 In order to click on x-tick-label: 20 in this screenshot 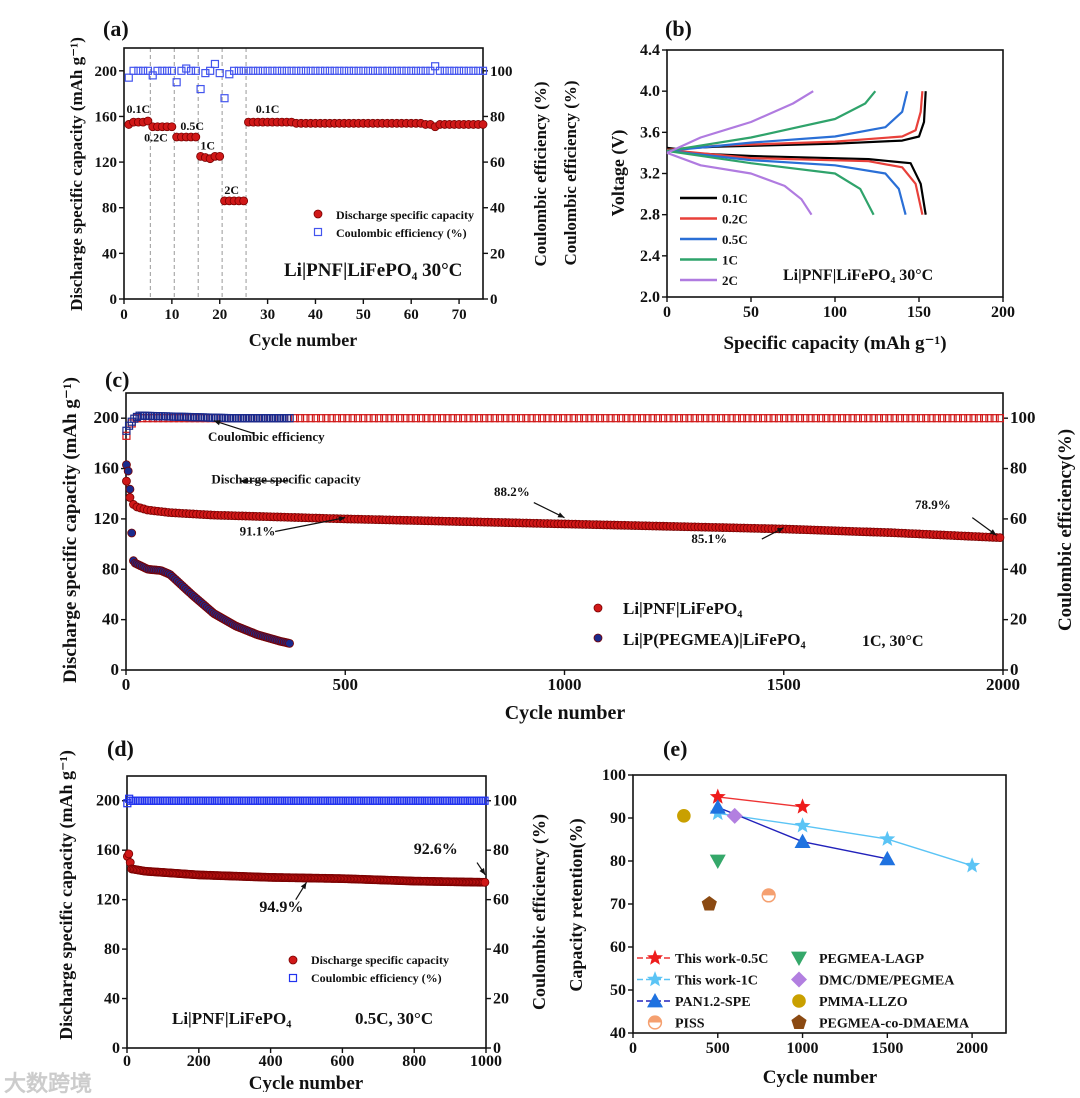, I will do `click(219, 315)`.